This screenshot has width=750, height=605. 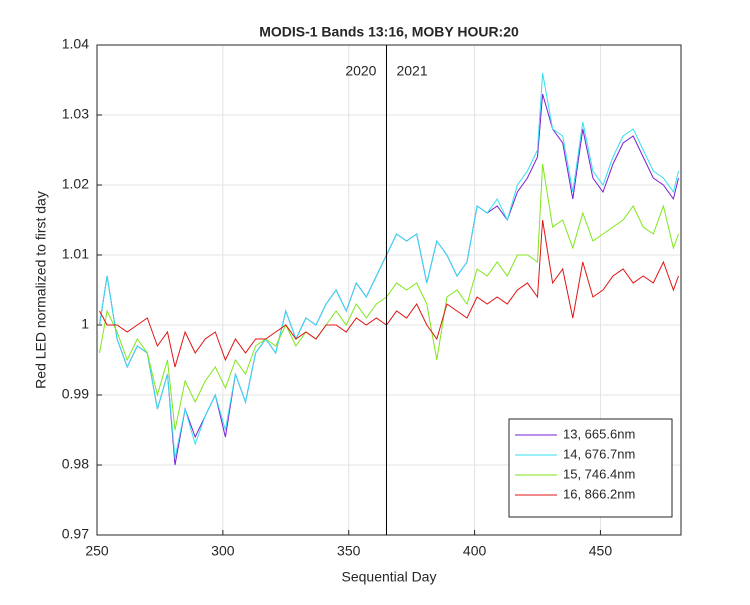 I want to click on x-tick-label: 400, so click(x=475, y=551).